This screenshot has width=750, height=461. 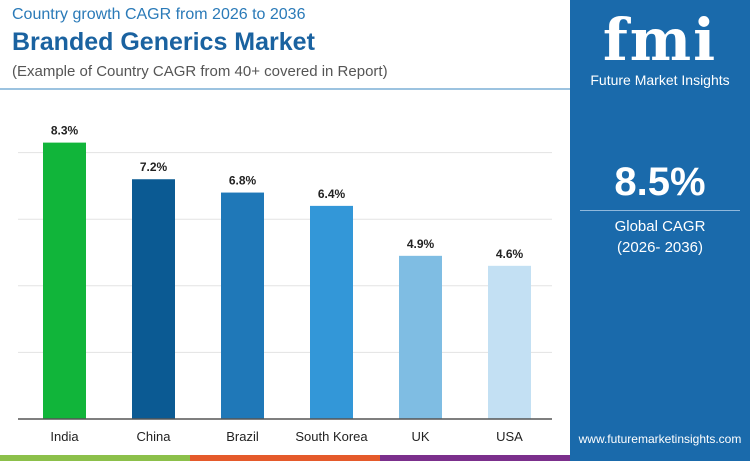 I want to click on data-label: 4.6%, so click(x=510, y=254).